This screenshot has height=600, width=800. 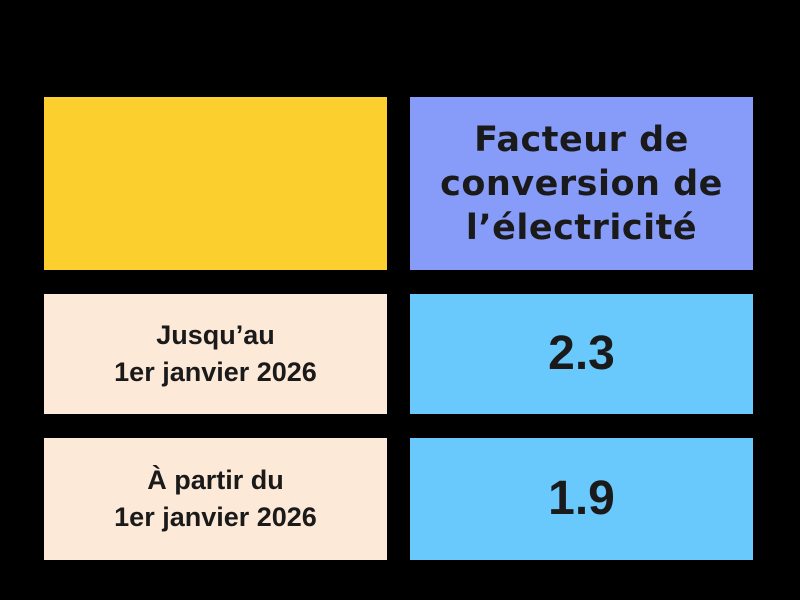 I want to click on row-label-until-2026: Jusqu’au 1er janvier 2026, so click(x=215, y=354).